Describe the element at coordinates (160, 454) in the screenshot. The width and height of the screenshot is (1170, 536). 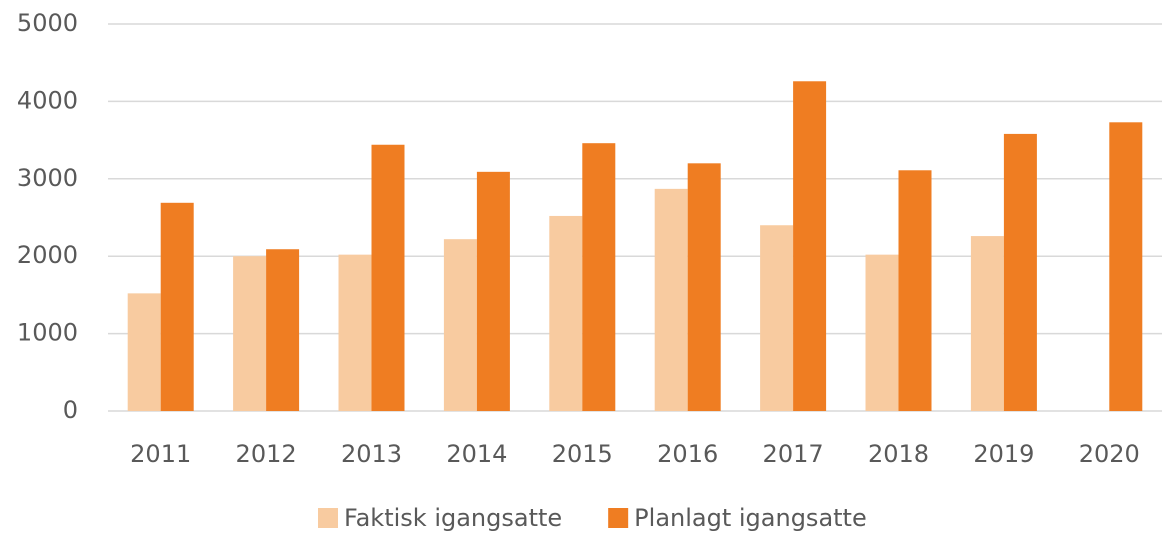
I see `x-tick-label: 2011` at that location.